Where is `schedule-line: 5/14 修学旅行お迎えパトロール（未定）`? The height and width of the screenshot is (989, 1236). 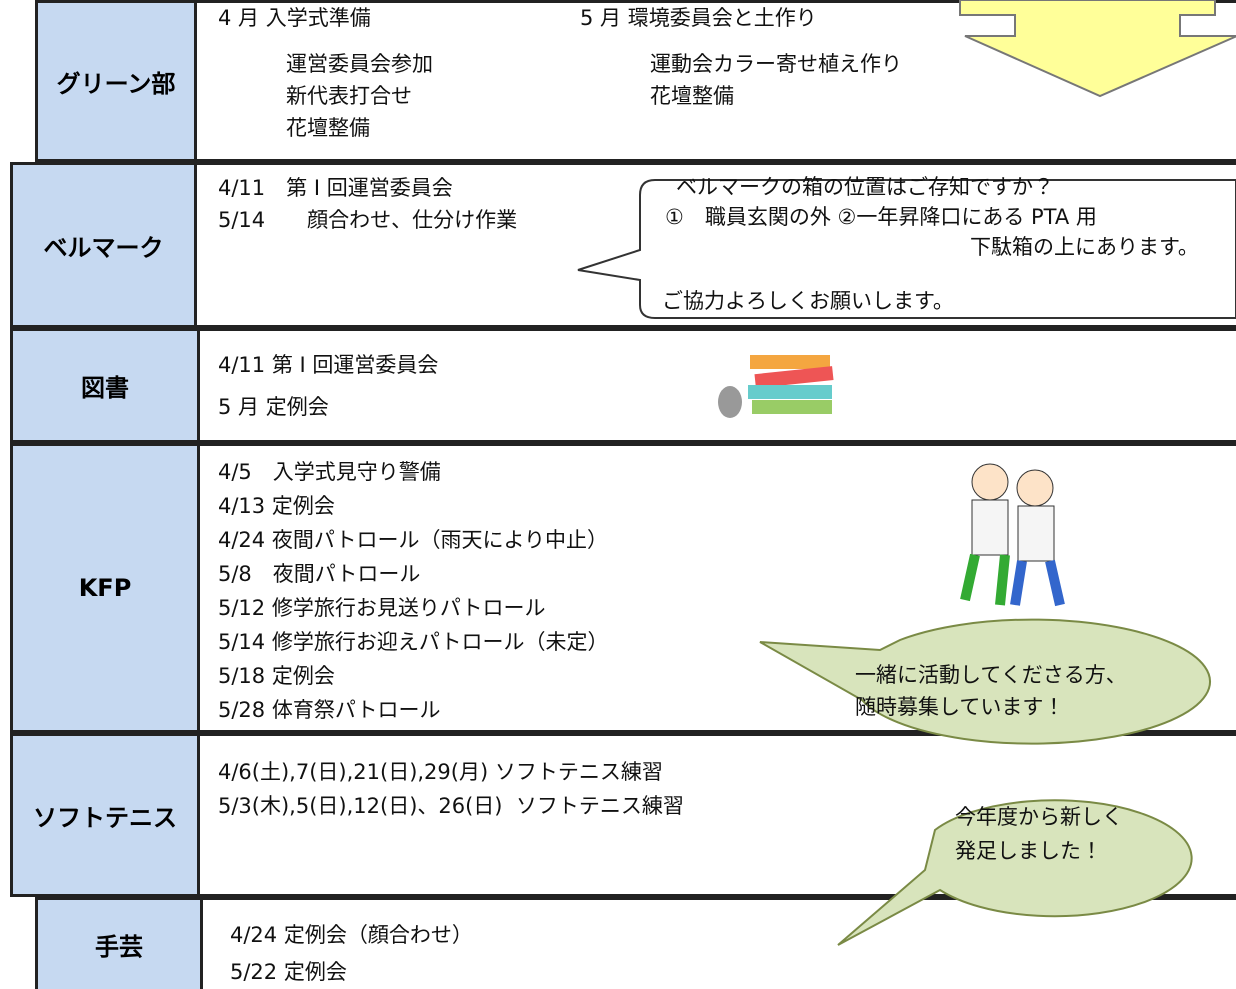 schedule-line: 5/14 修学旅行お迎えパトロール（未定） is located at coordinates (413, 642).